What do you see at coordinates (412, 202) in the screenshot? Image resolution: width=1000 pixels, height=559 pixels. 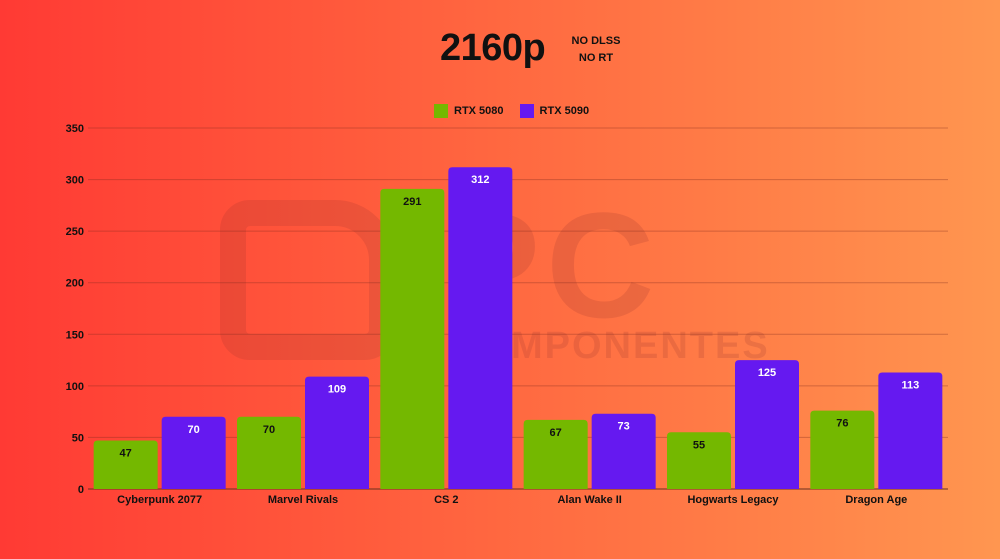 I see `data-label: 291` at bounding box center [412, 202].